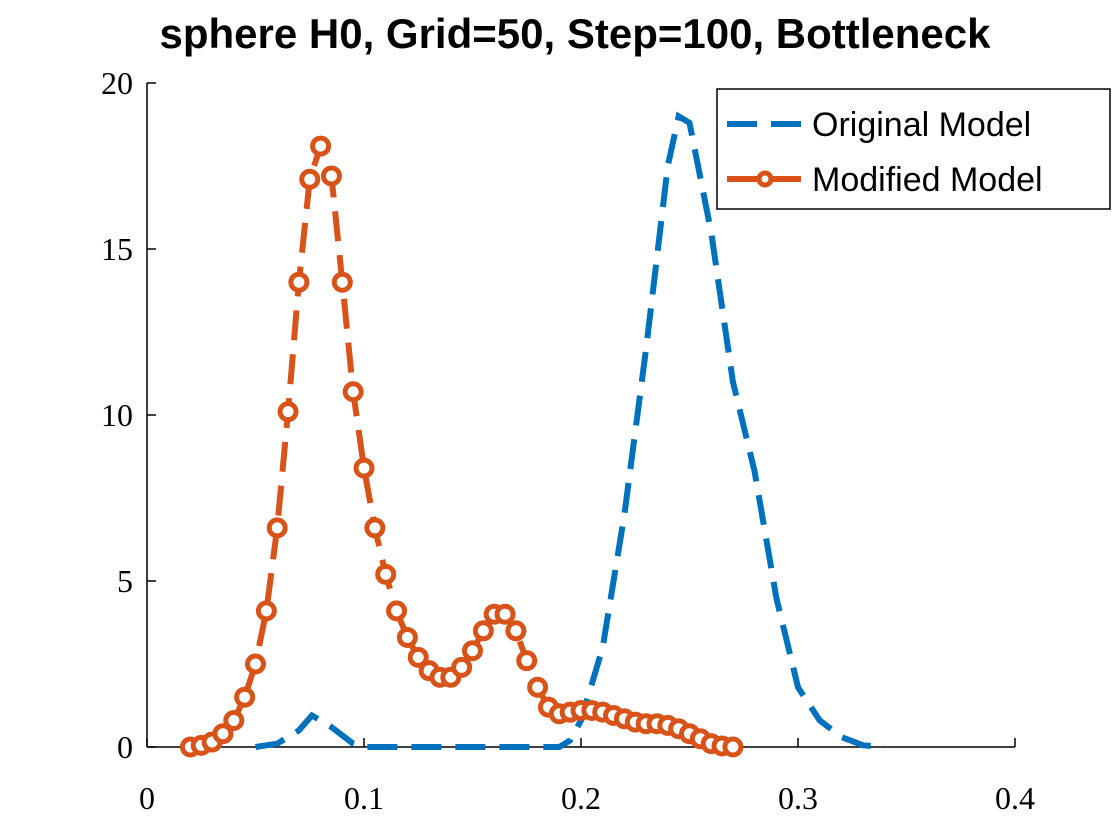 This screenshot has width=1120, height=840. Describe the element at coordinates (117, 83) in the screenshot. I see `y-tick-label: 20` at that location.